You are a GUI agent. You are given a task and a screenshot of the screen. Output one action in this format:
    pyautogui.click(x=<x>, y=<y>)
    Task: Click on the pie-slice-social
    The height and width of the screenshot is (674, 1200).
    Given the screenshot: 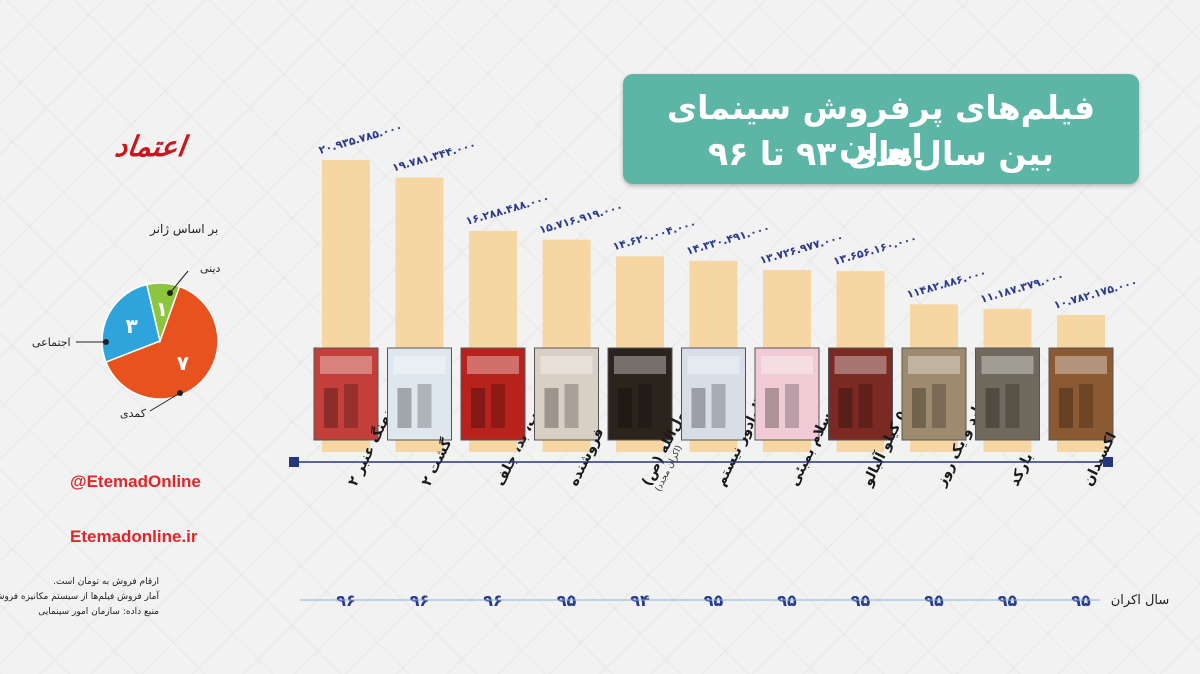 What is the action you would take?
    pyautogui.click(x=131, y=323)
    